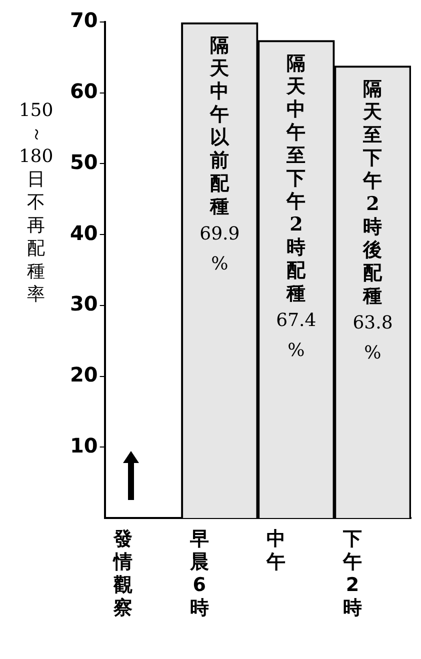 This screenshot has height=659, width=421. Describe the element at coordinates (372, 338) in the screenshot. I see `data-label: 63.8 %` at that location.